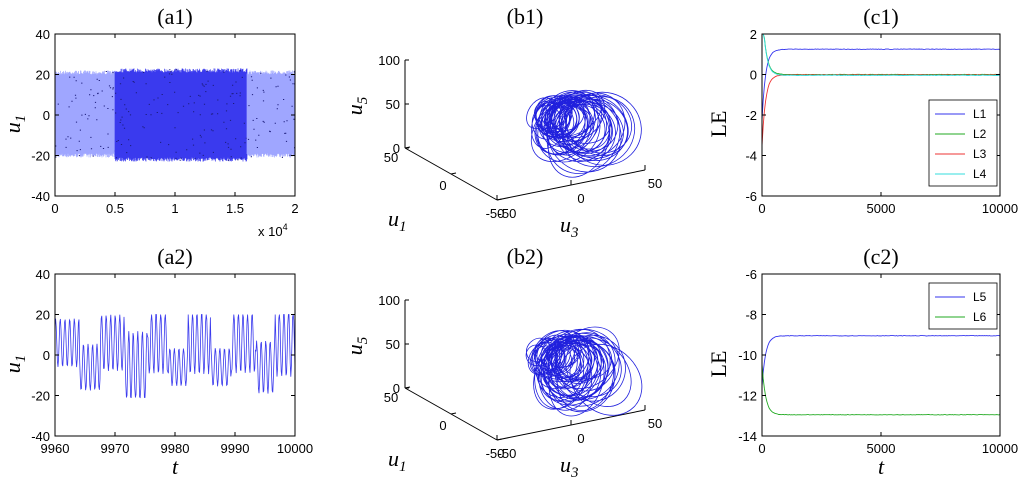 The height and width of the screenshot is (486, 1024). I want to click on c1-legend: L1 L2 L3 L4, so click(963, 143).